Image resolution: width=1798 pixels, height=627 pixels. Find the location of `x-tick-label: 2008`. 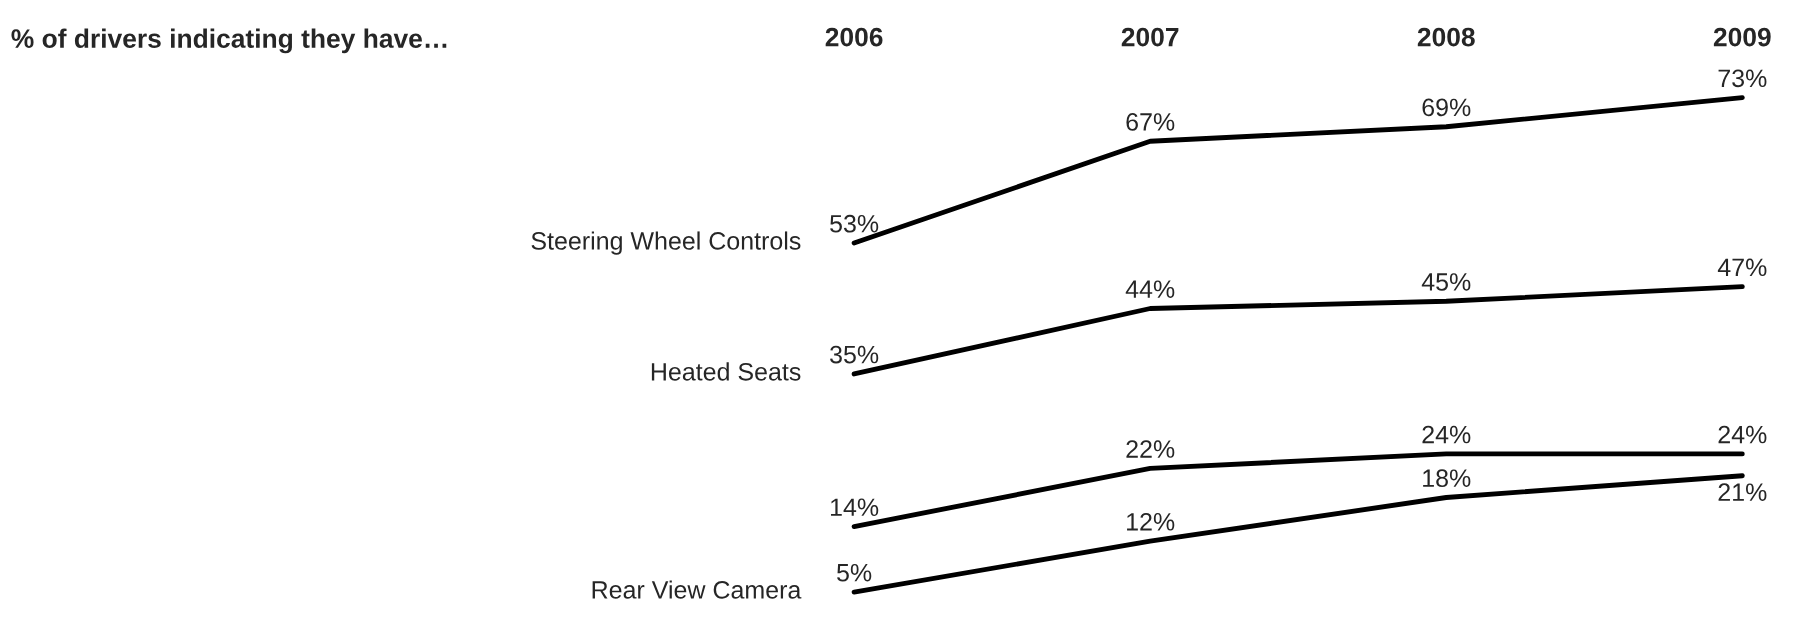

x-tick-label: 2008 is located at coordinates (1446, 37).